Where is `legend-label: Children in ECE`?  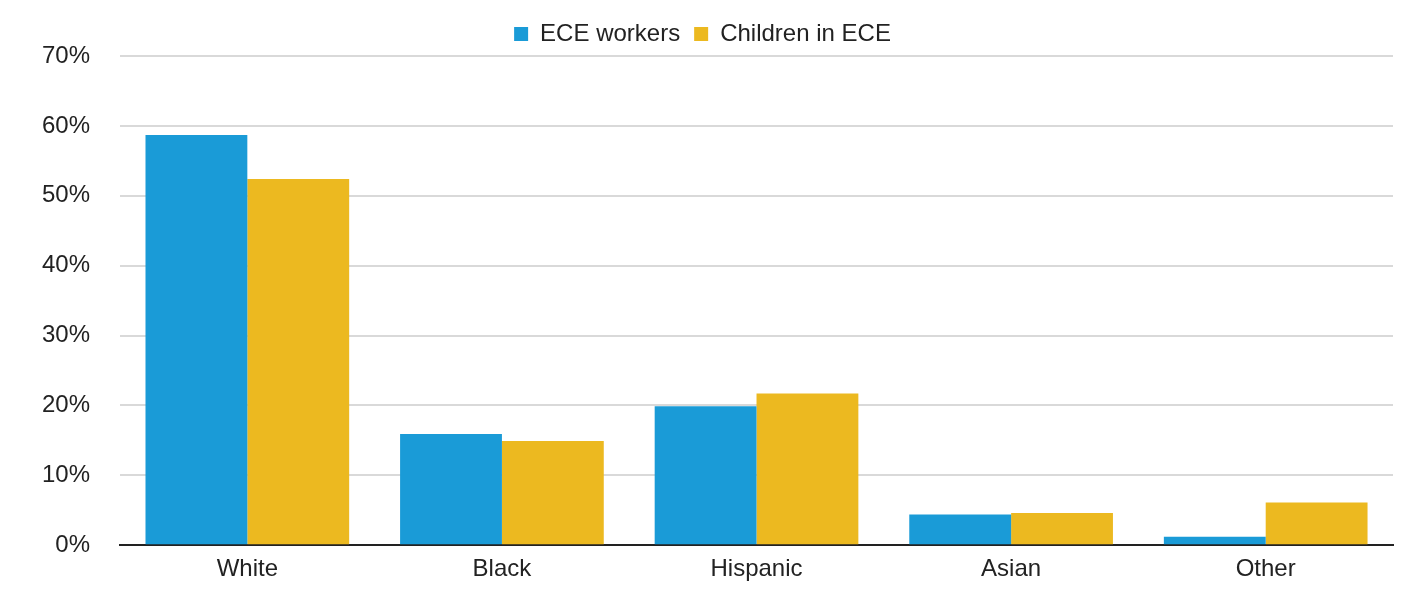 legend-label: Children in ECE is located at coordinates (805, 32).